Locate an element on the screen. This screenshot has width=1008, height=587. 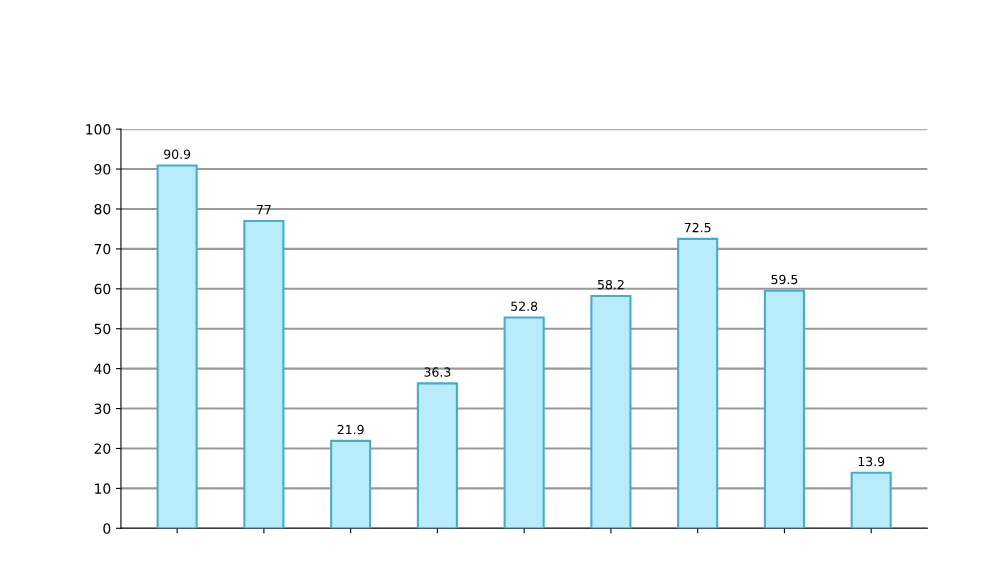
data-label: 13.9 is located at coordinates (871, 461).